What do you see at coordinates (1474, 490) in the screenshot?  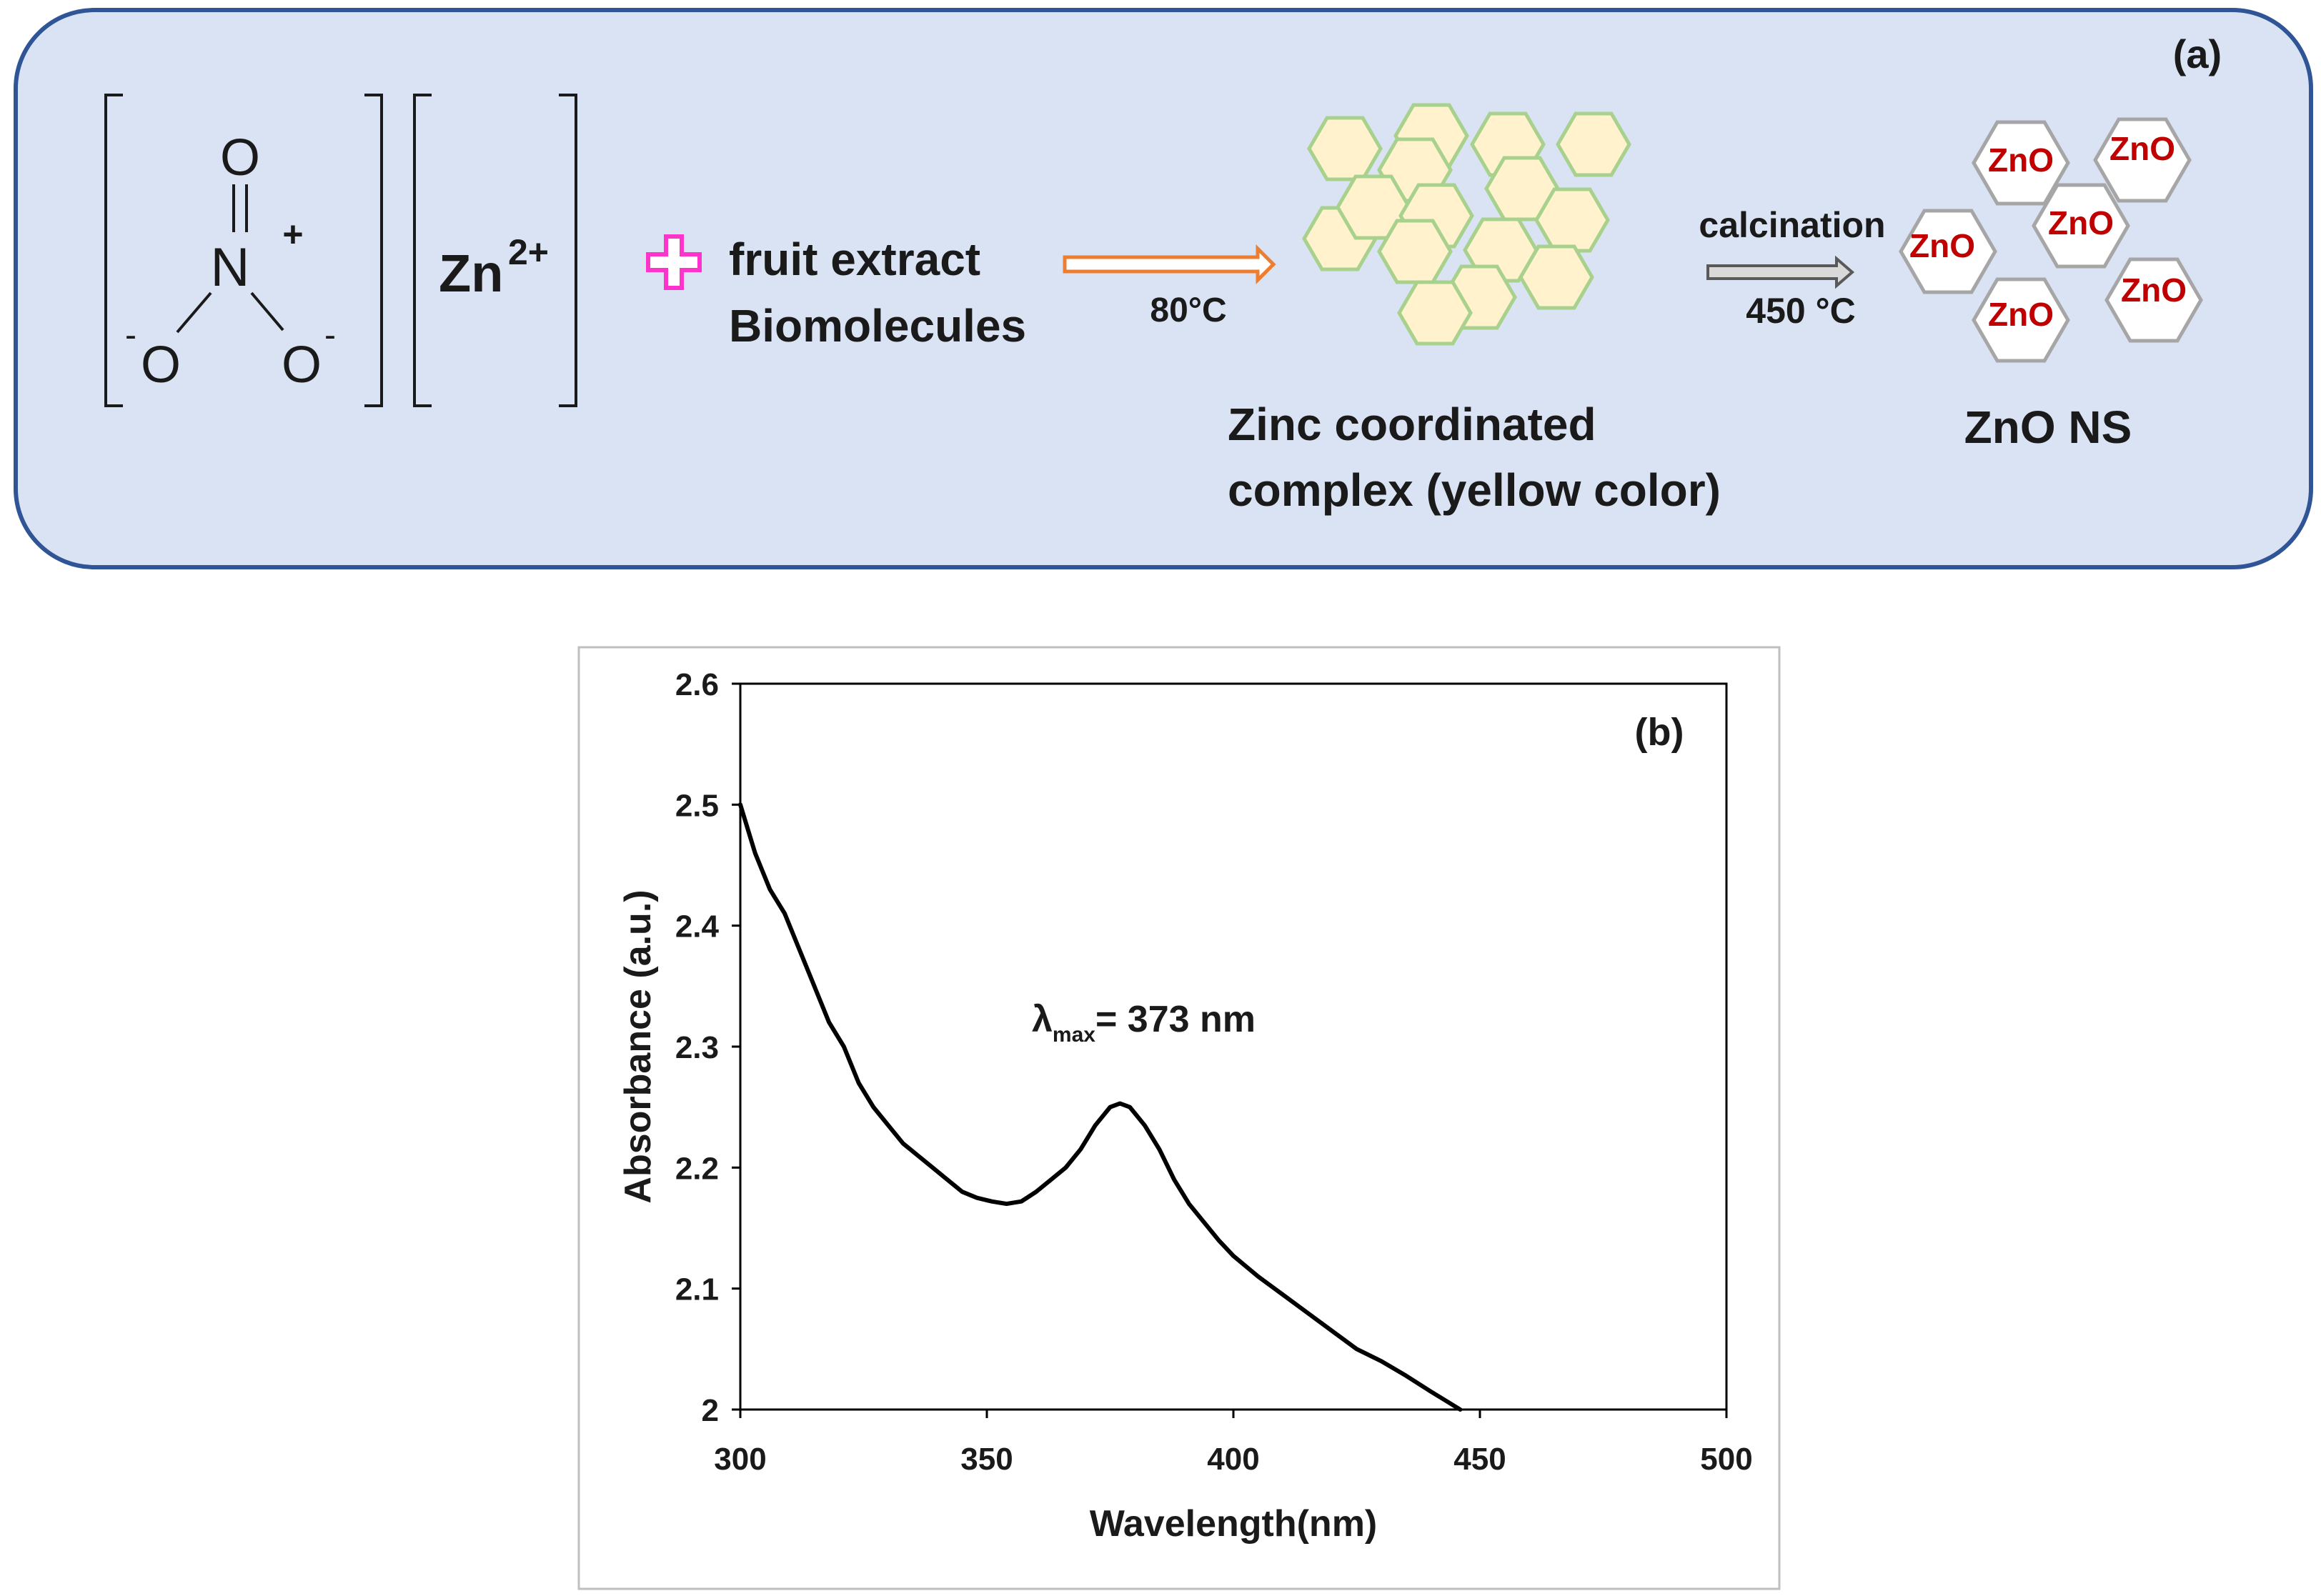 I see `complex-label-line-2: complex (yellow color)` at bounding box center [1474, 490].